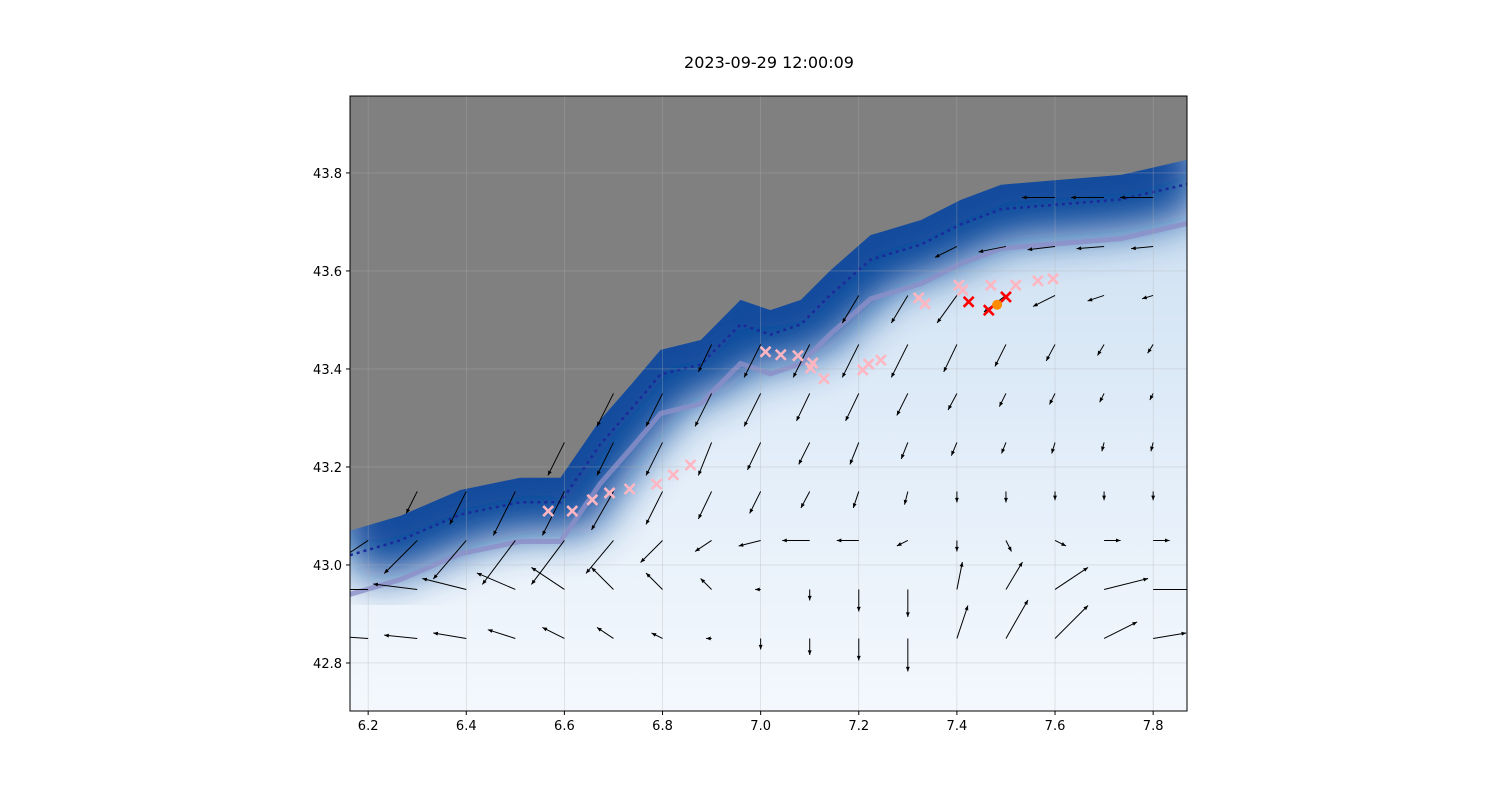 The width and height of the screenshot is (1500, 800). I want to click on y-tick-label: 43.0, so click(327, 566).